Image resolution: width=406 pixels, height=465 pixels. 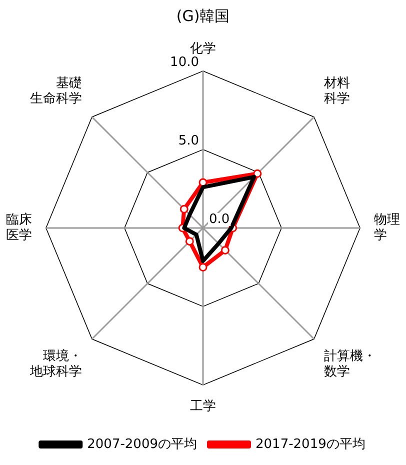 I want to click on spoke-label: 工学, so click(x=203, y=406).